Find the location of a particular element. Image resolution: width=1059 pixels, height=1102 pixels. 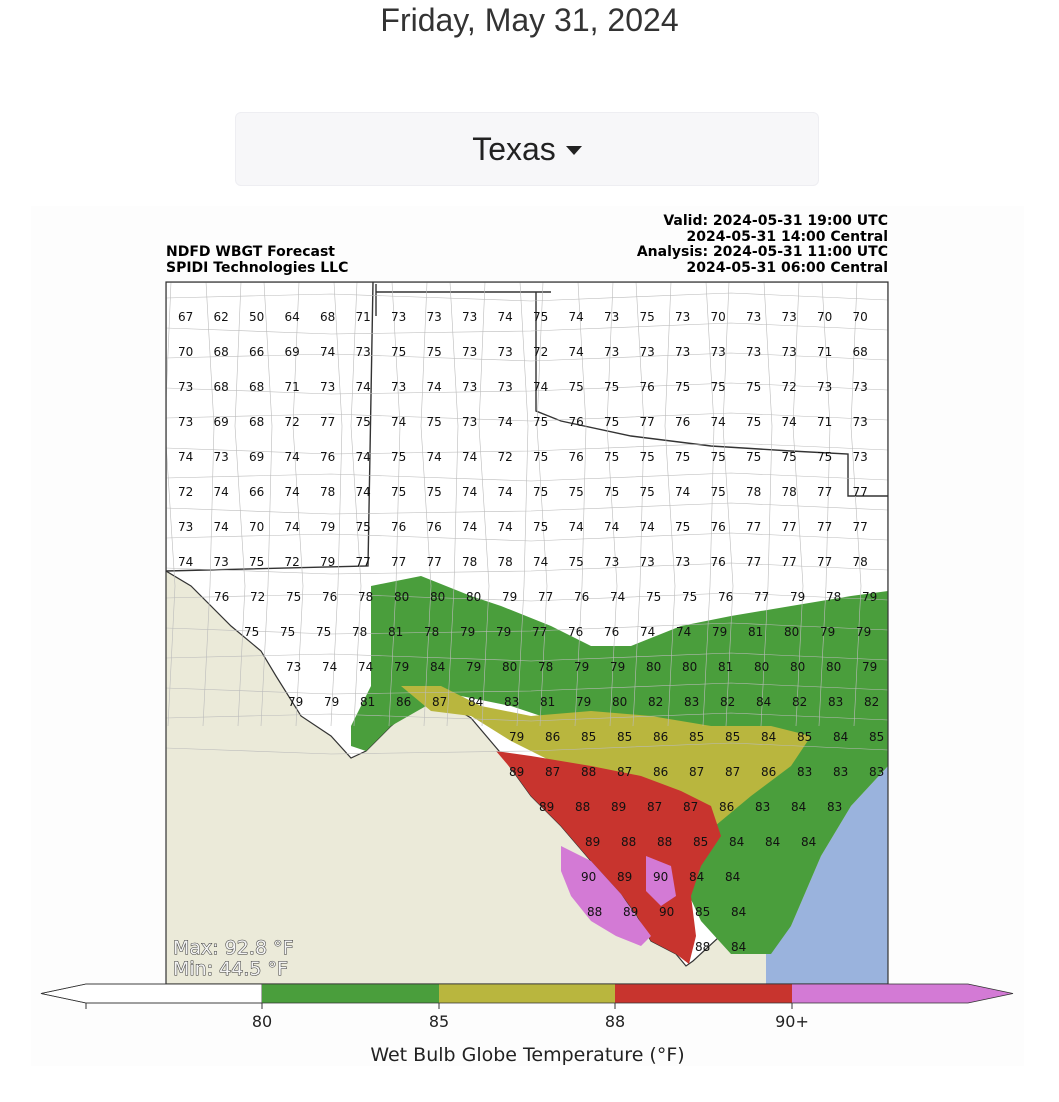

county-value: 82 is located at coordinates (871, 702).